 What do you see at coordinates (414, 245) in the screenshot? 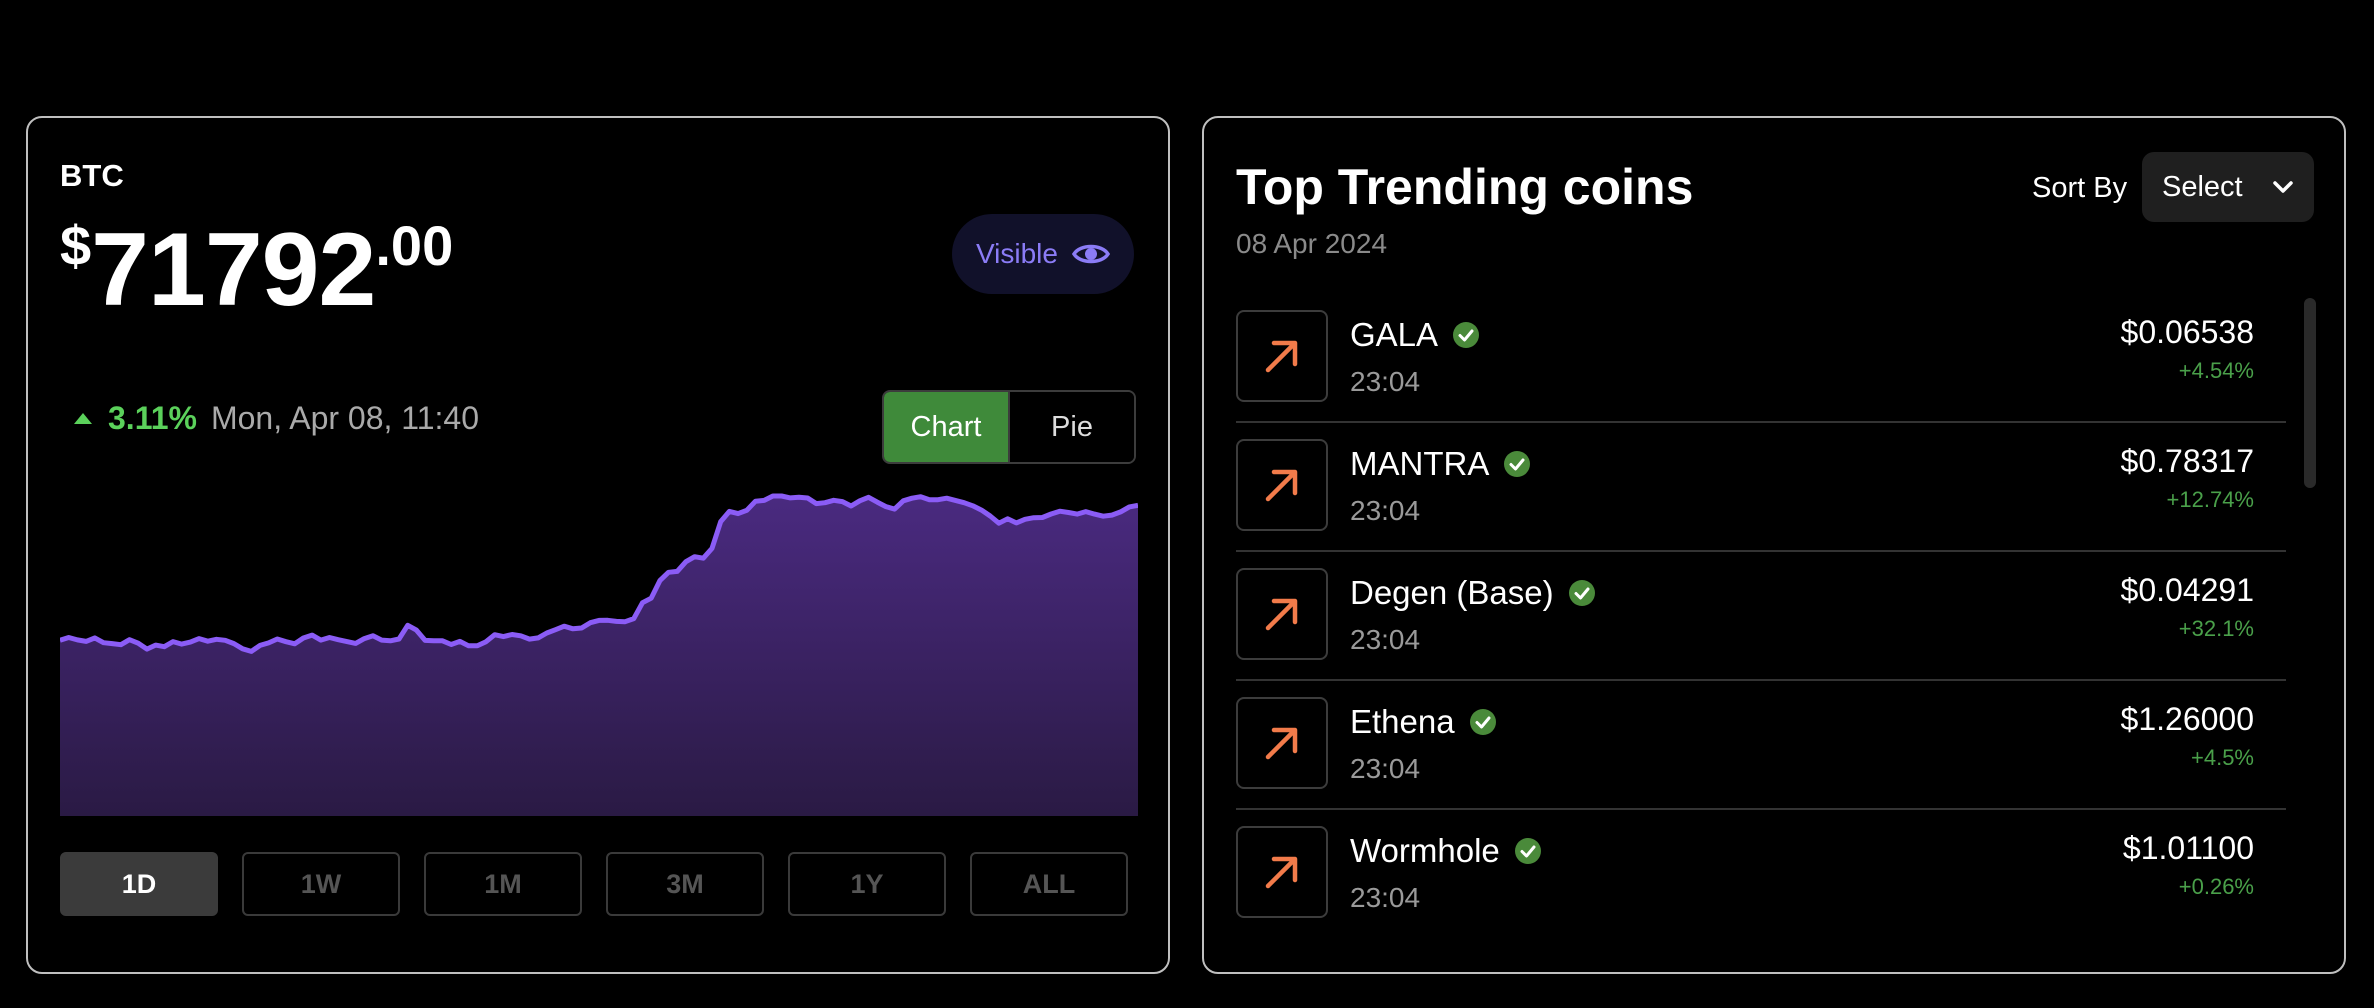
I see `price-decimal: .00` at bounding box center [414, 245].